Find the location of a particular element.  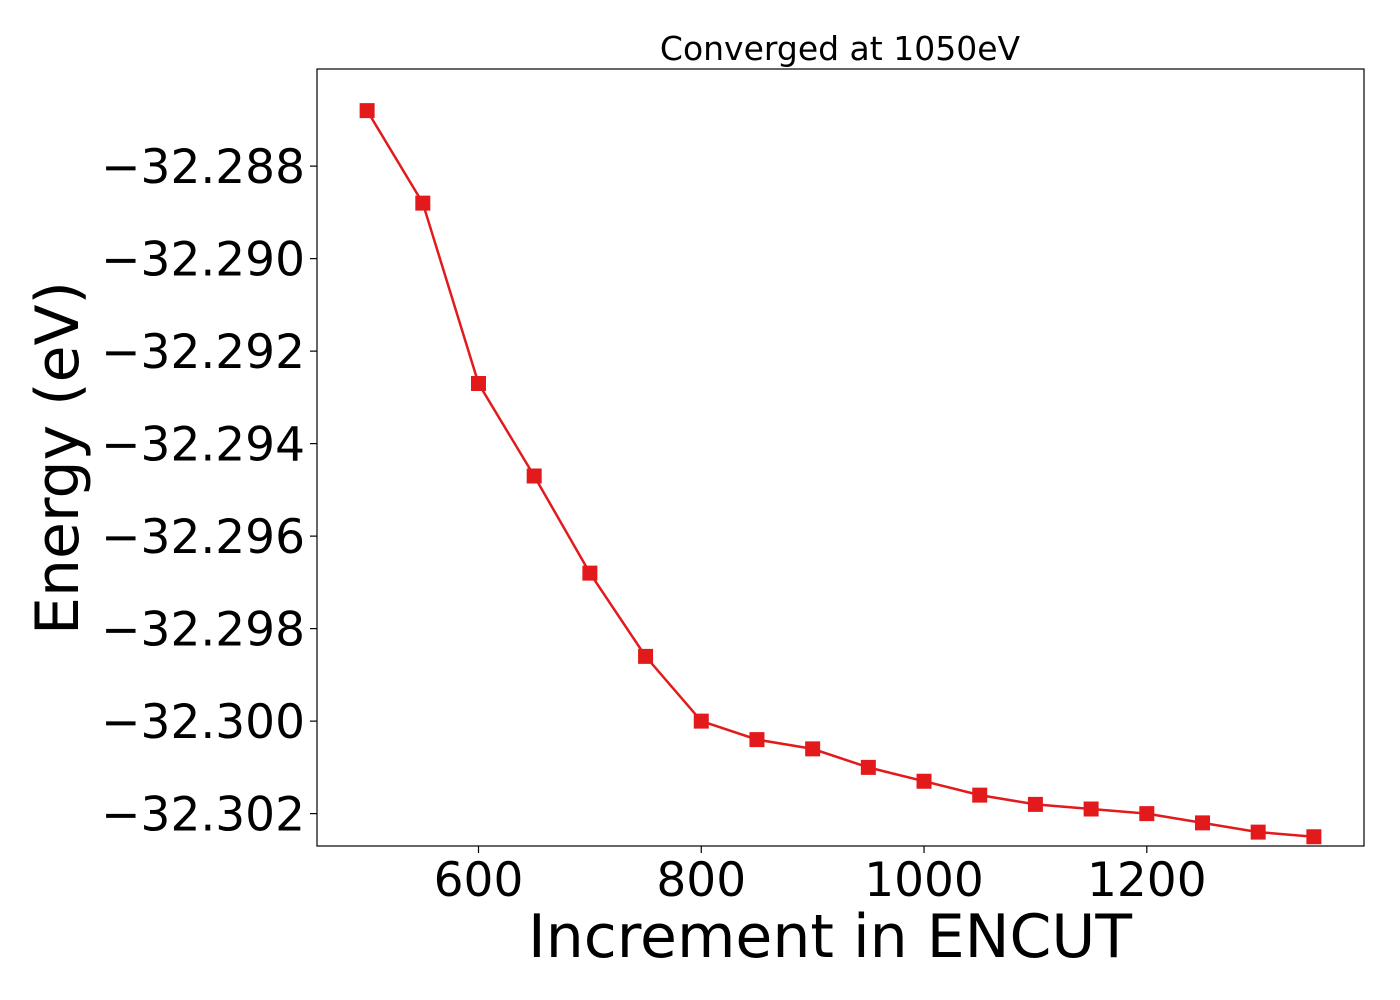

y-tick-label: −32.296 is located at coordinates (203, 537).